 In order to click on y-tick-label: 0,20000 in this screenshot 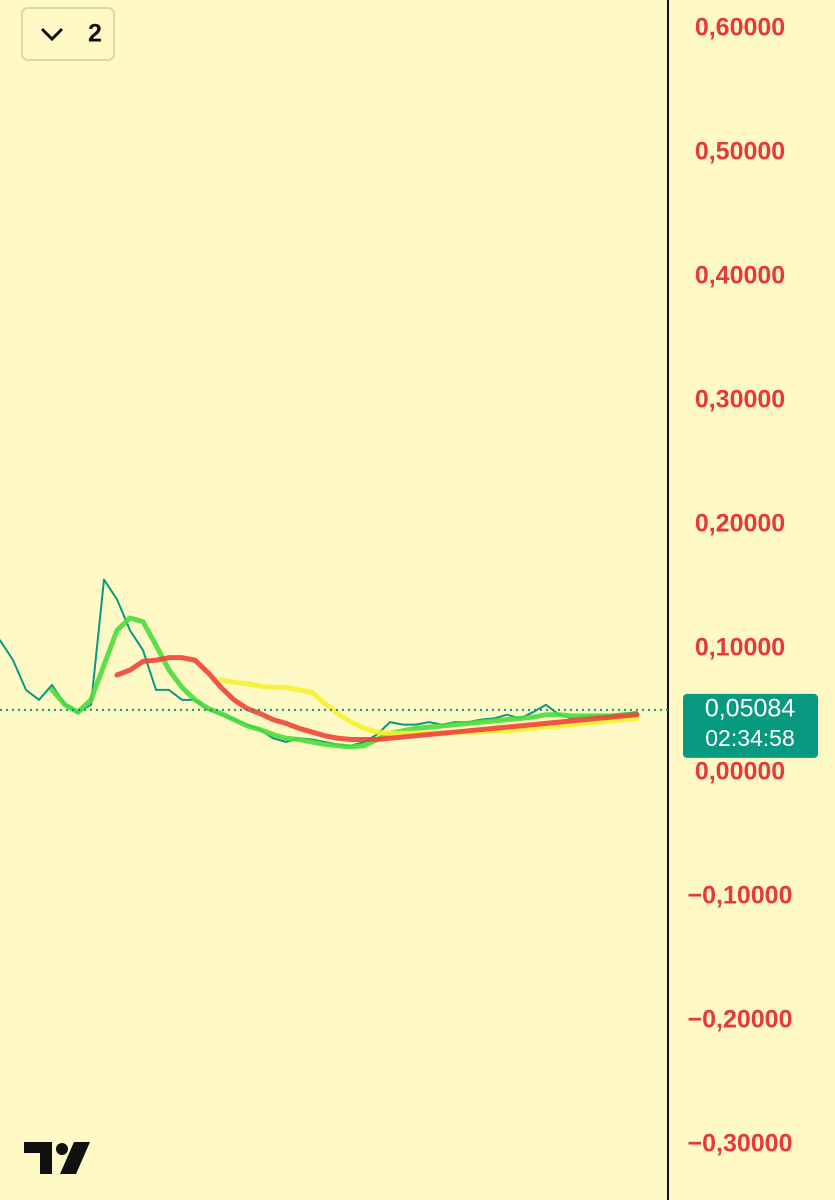, I will do `click(740, 524)`.